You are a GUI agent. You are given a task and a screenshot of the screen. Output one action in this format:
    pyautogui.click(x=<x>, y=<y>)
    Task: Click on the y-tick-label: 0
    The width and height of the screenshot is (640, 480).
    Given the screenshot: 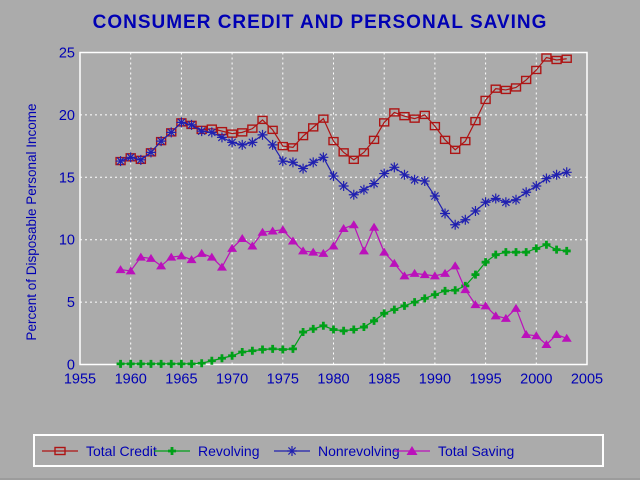 What is the action you would take?
    pyautogui.click(x=71, y=366)
    